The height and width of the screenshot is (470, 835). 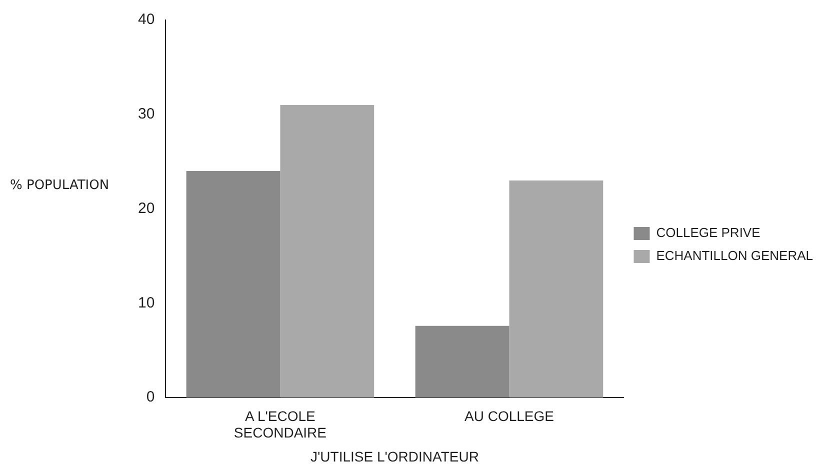 I want to click on x-axis-title: J'UTILISE L'ORDINATEUR, so click(x=394, y=456).